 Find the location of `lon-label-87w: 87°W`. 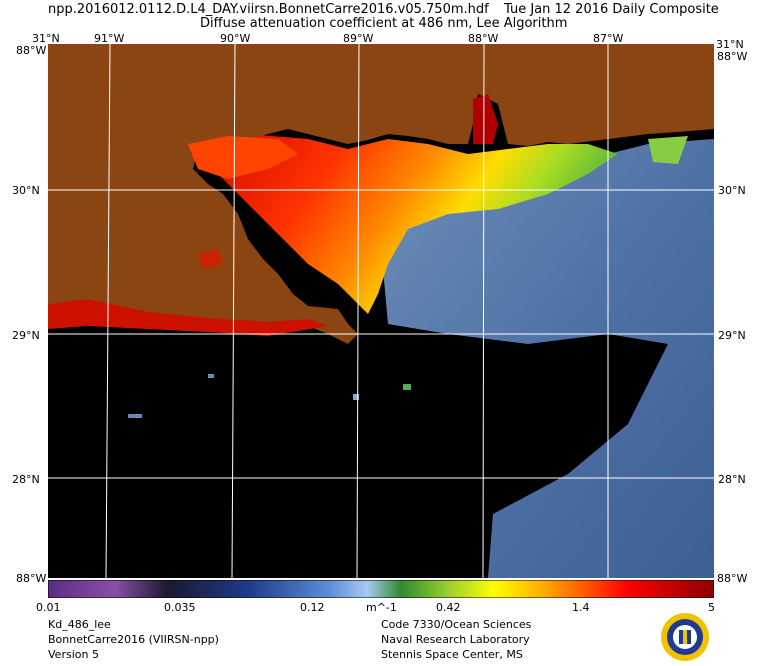

lon-label-87w: 87°W is located at coordinates (608, 38).